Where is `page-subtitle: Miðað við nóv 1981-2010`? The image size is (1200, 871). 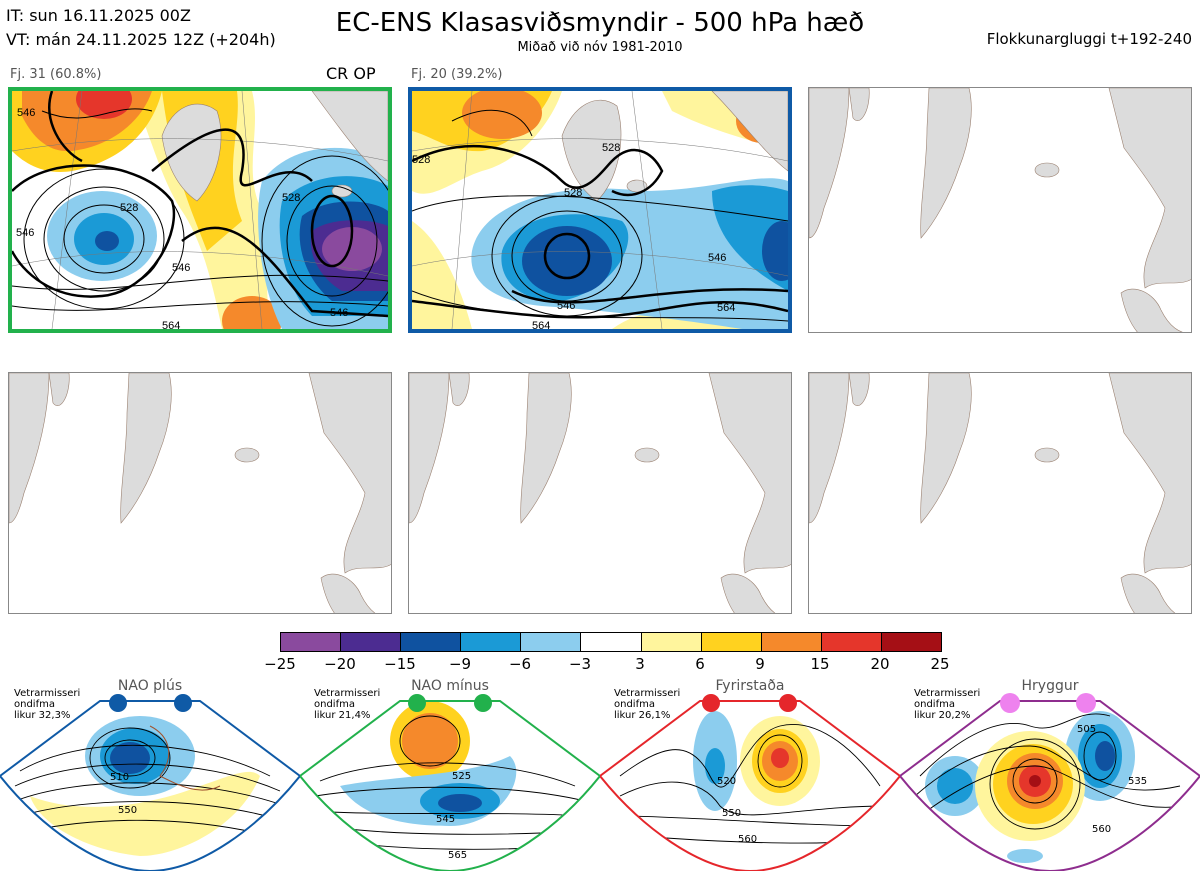
page-subtitle: Miðað við nóv 1981-2010 is located at coordinates (600, 47).